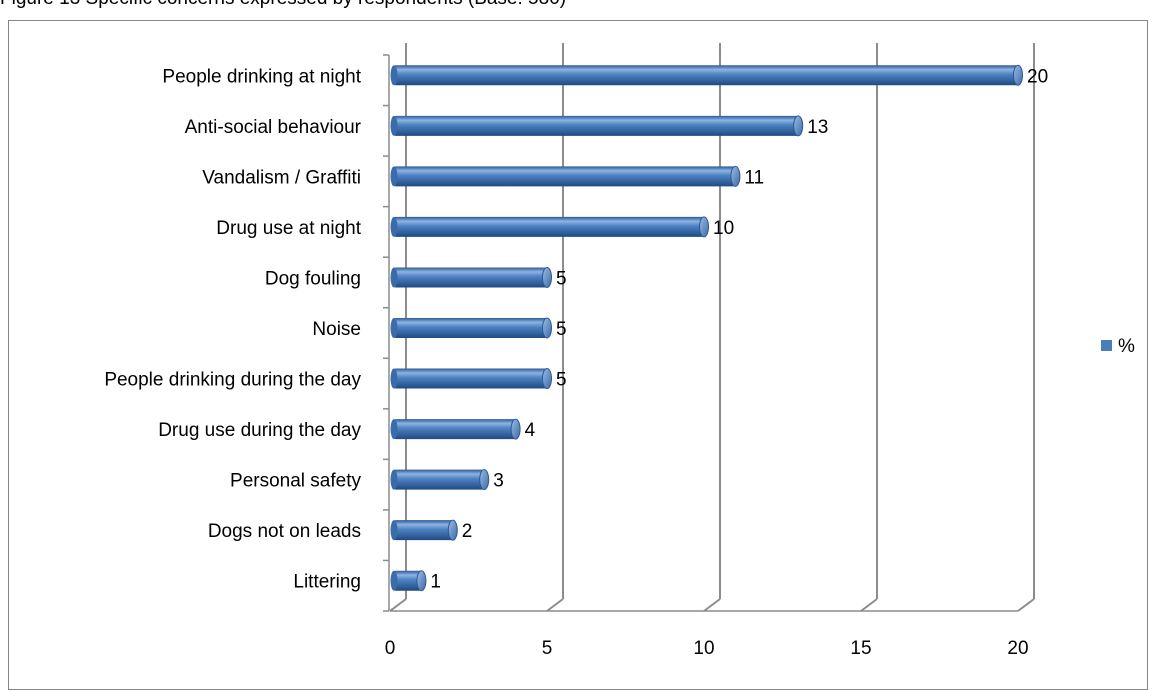 This screenshot has height=690, width=1163. What do you see at coordinates (530, 430) in the screenshot?
I see `data-label: 4` at bounding box center [530, 430].